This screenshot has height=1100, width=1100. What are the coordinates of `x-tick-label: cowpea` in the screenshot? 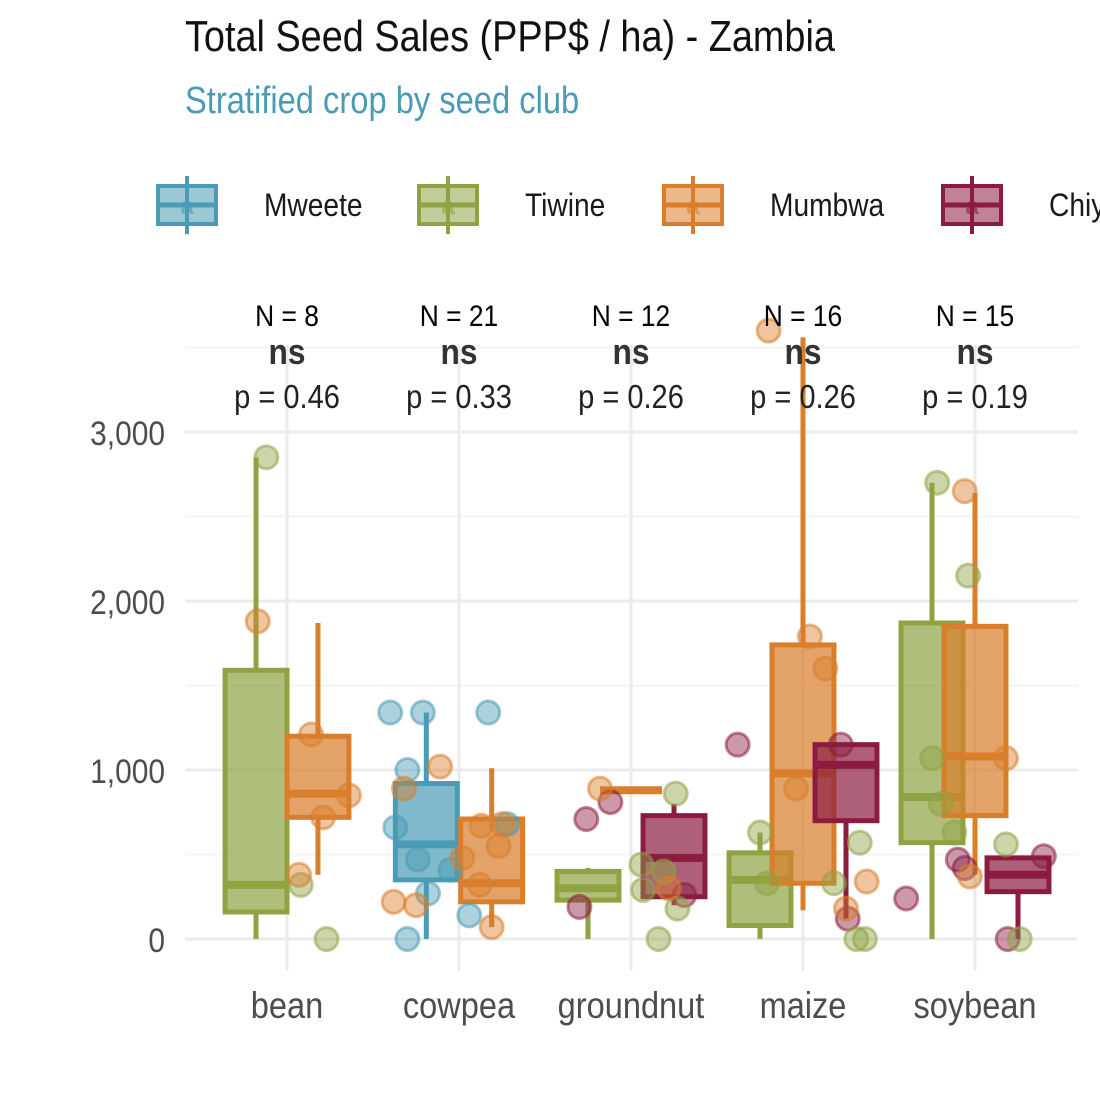 It's located at (459, 1005).